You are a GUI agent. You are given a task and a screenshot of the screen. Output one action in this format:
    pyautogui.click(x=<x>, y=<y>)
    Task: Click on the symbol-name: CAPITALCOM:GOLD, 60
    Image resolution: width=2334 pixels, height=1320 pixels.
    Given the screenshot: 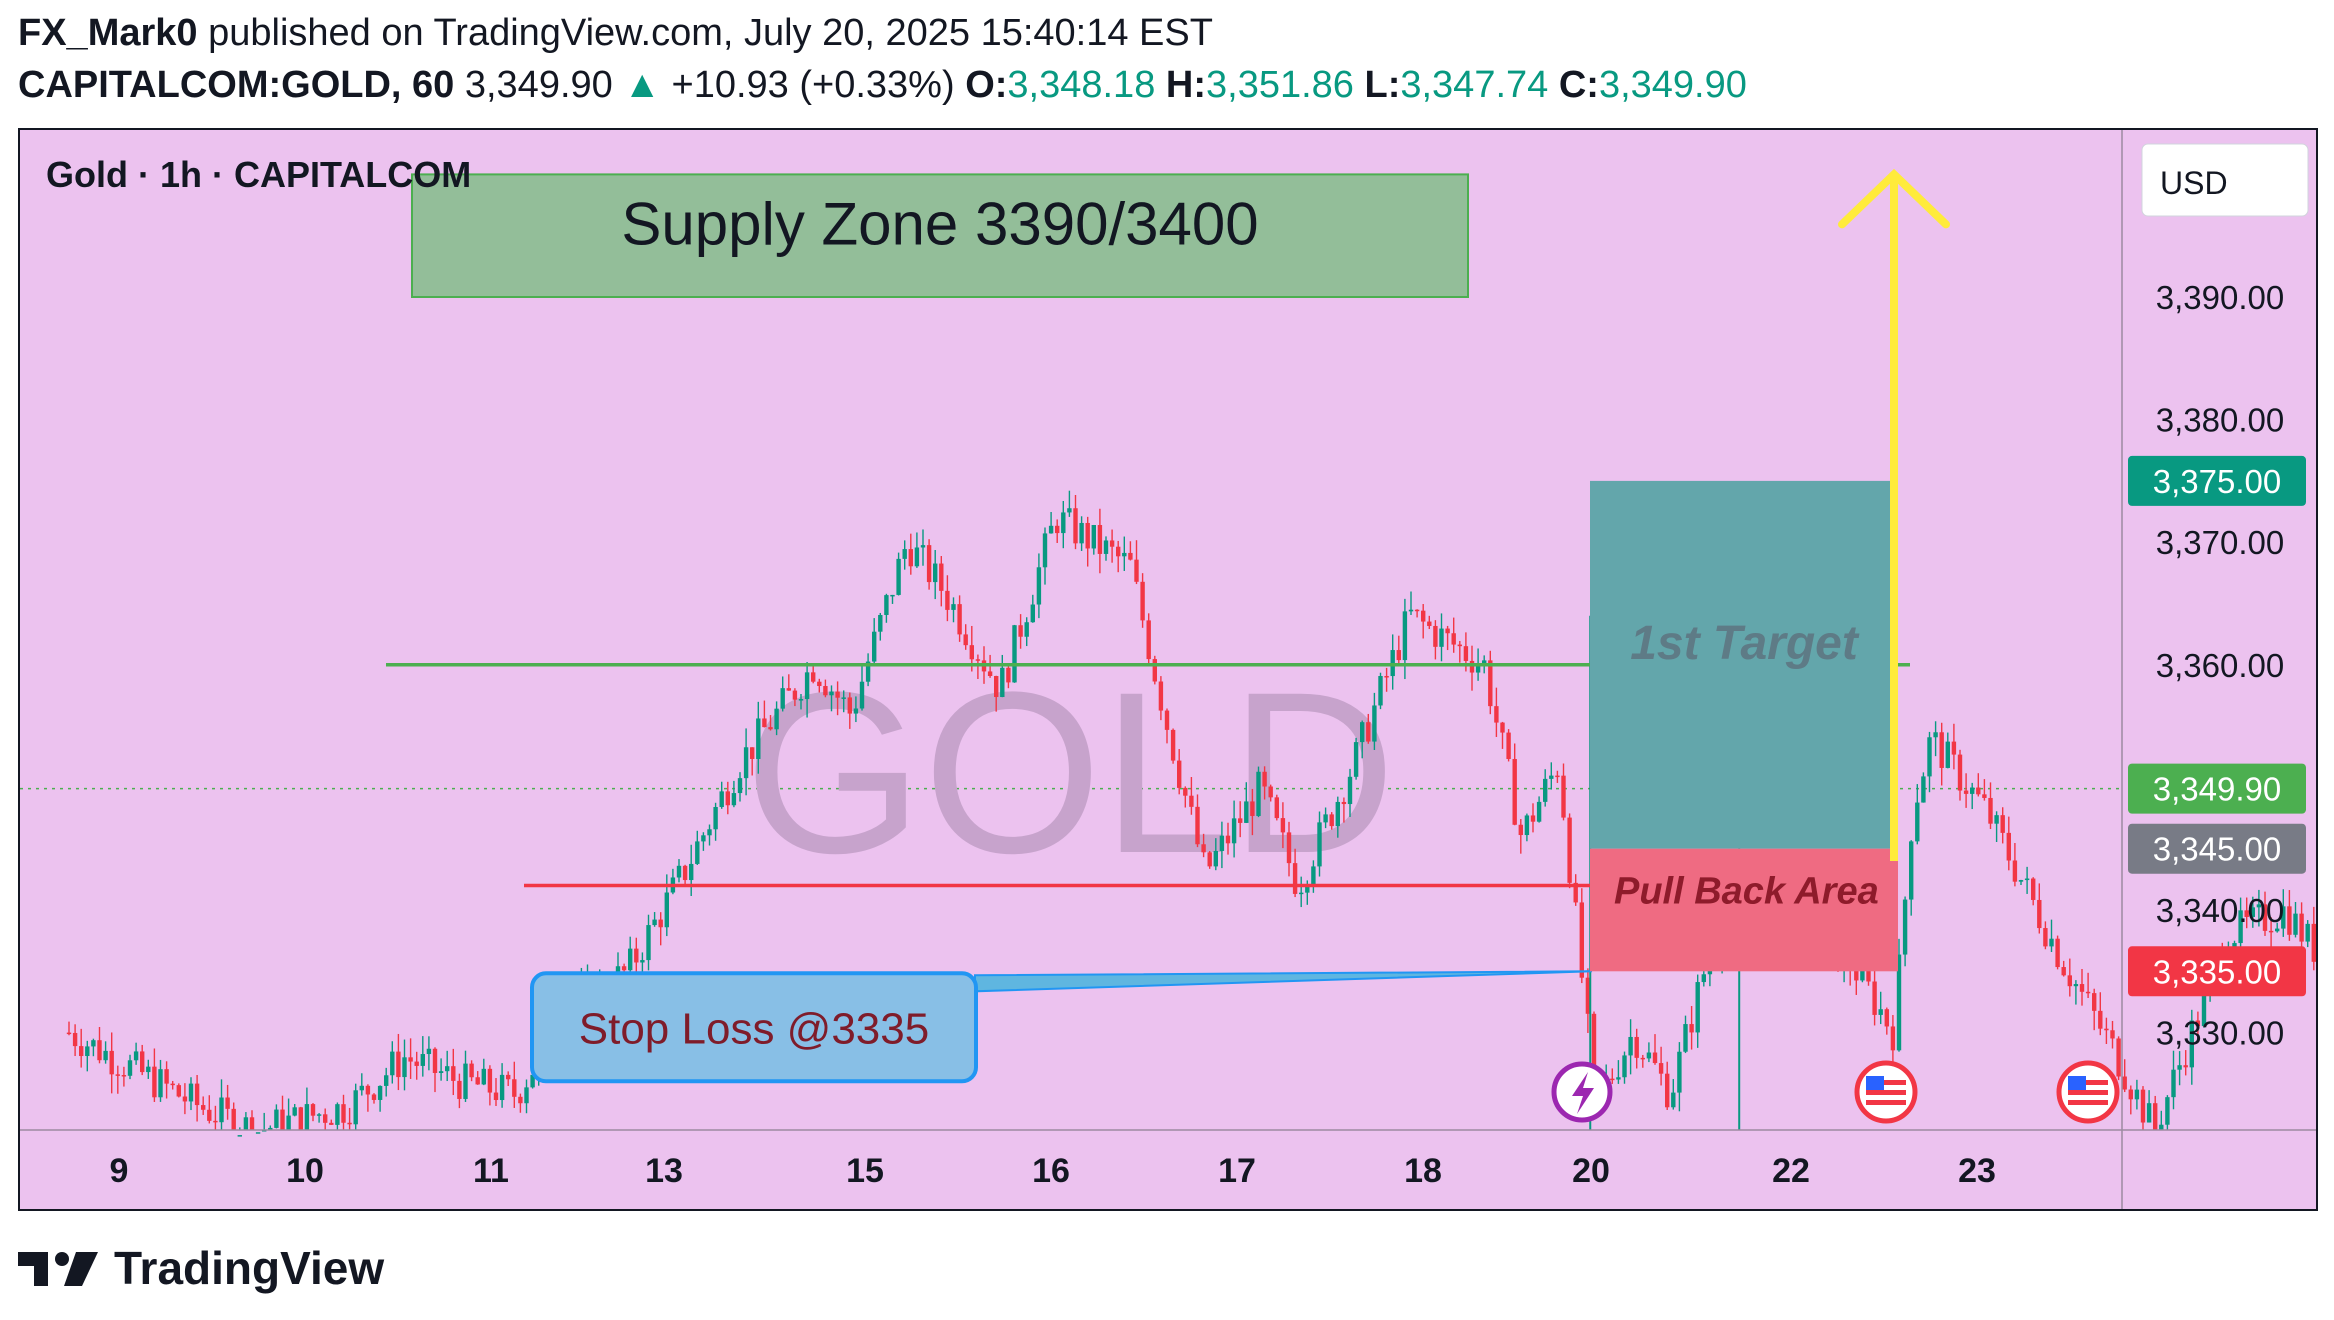 What is the action you would take?
    pyautogui.click(x=236, y=85)
    